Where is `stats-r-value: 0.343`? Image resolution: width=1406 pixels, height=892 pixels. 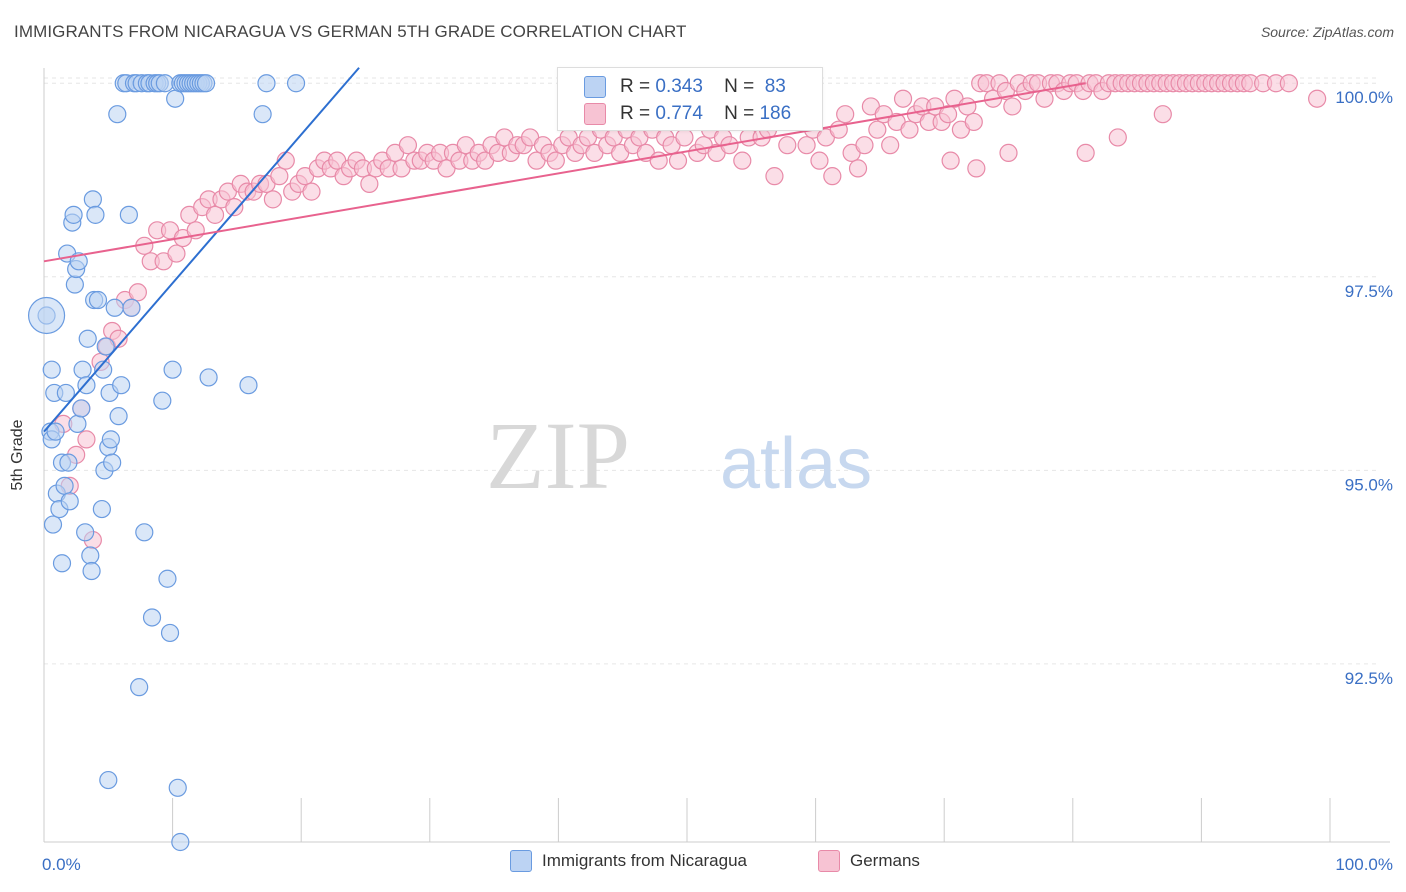 stats-r-value: 0.343 is located at coordinates (679, 86).